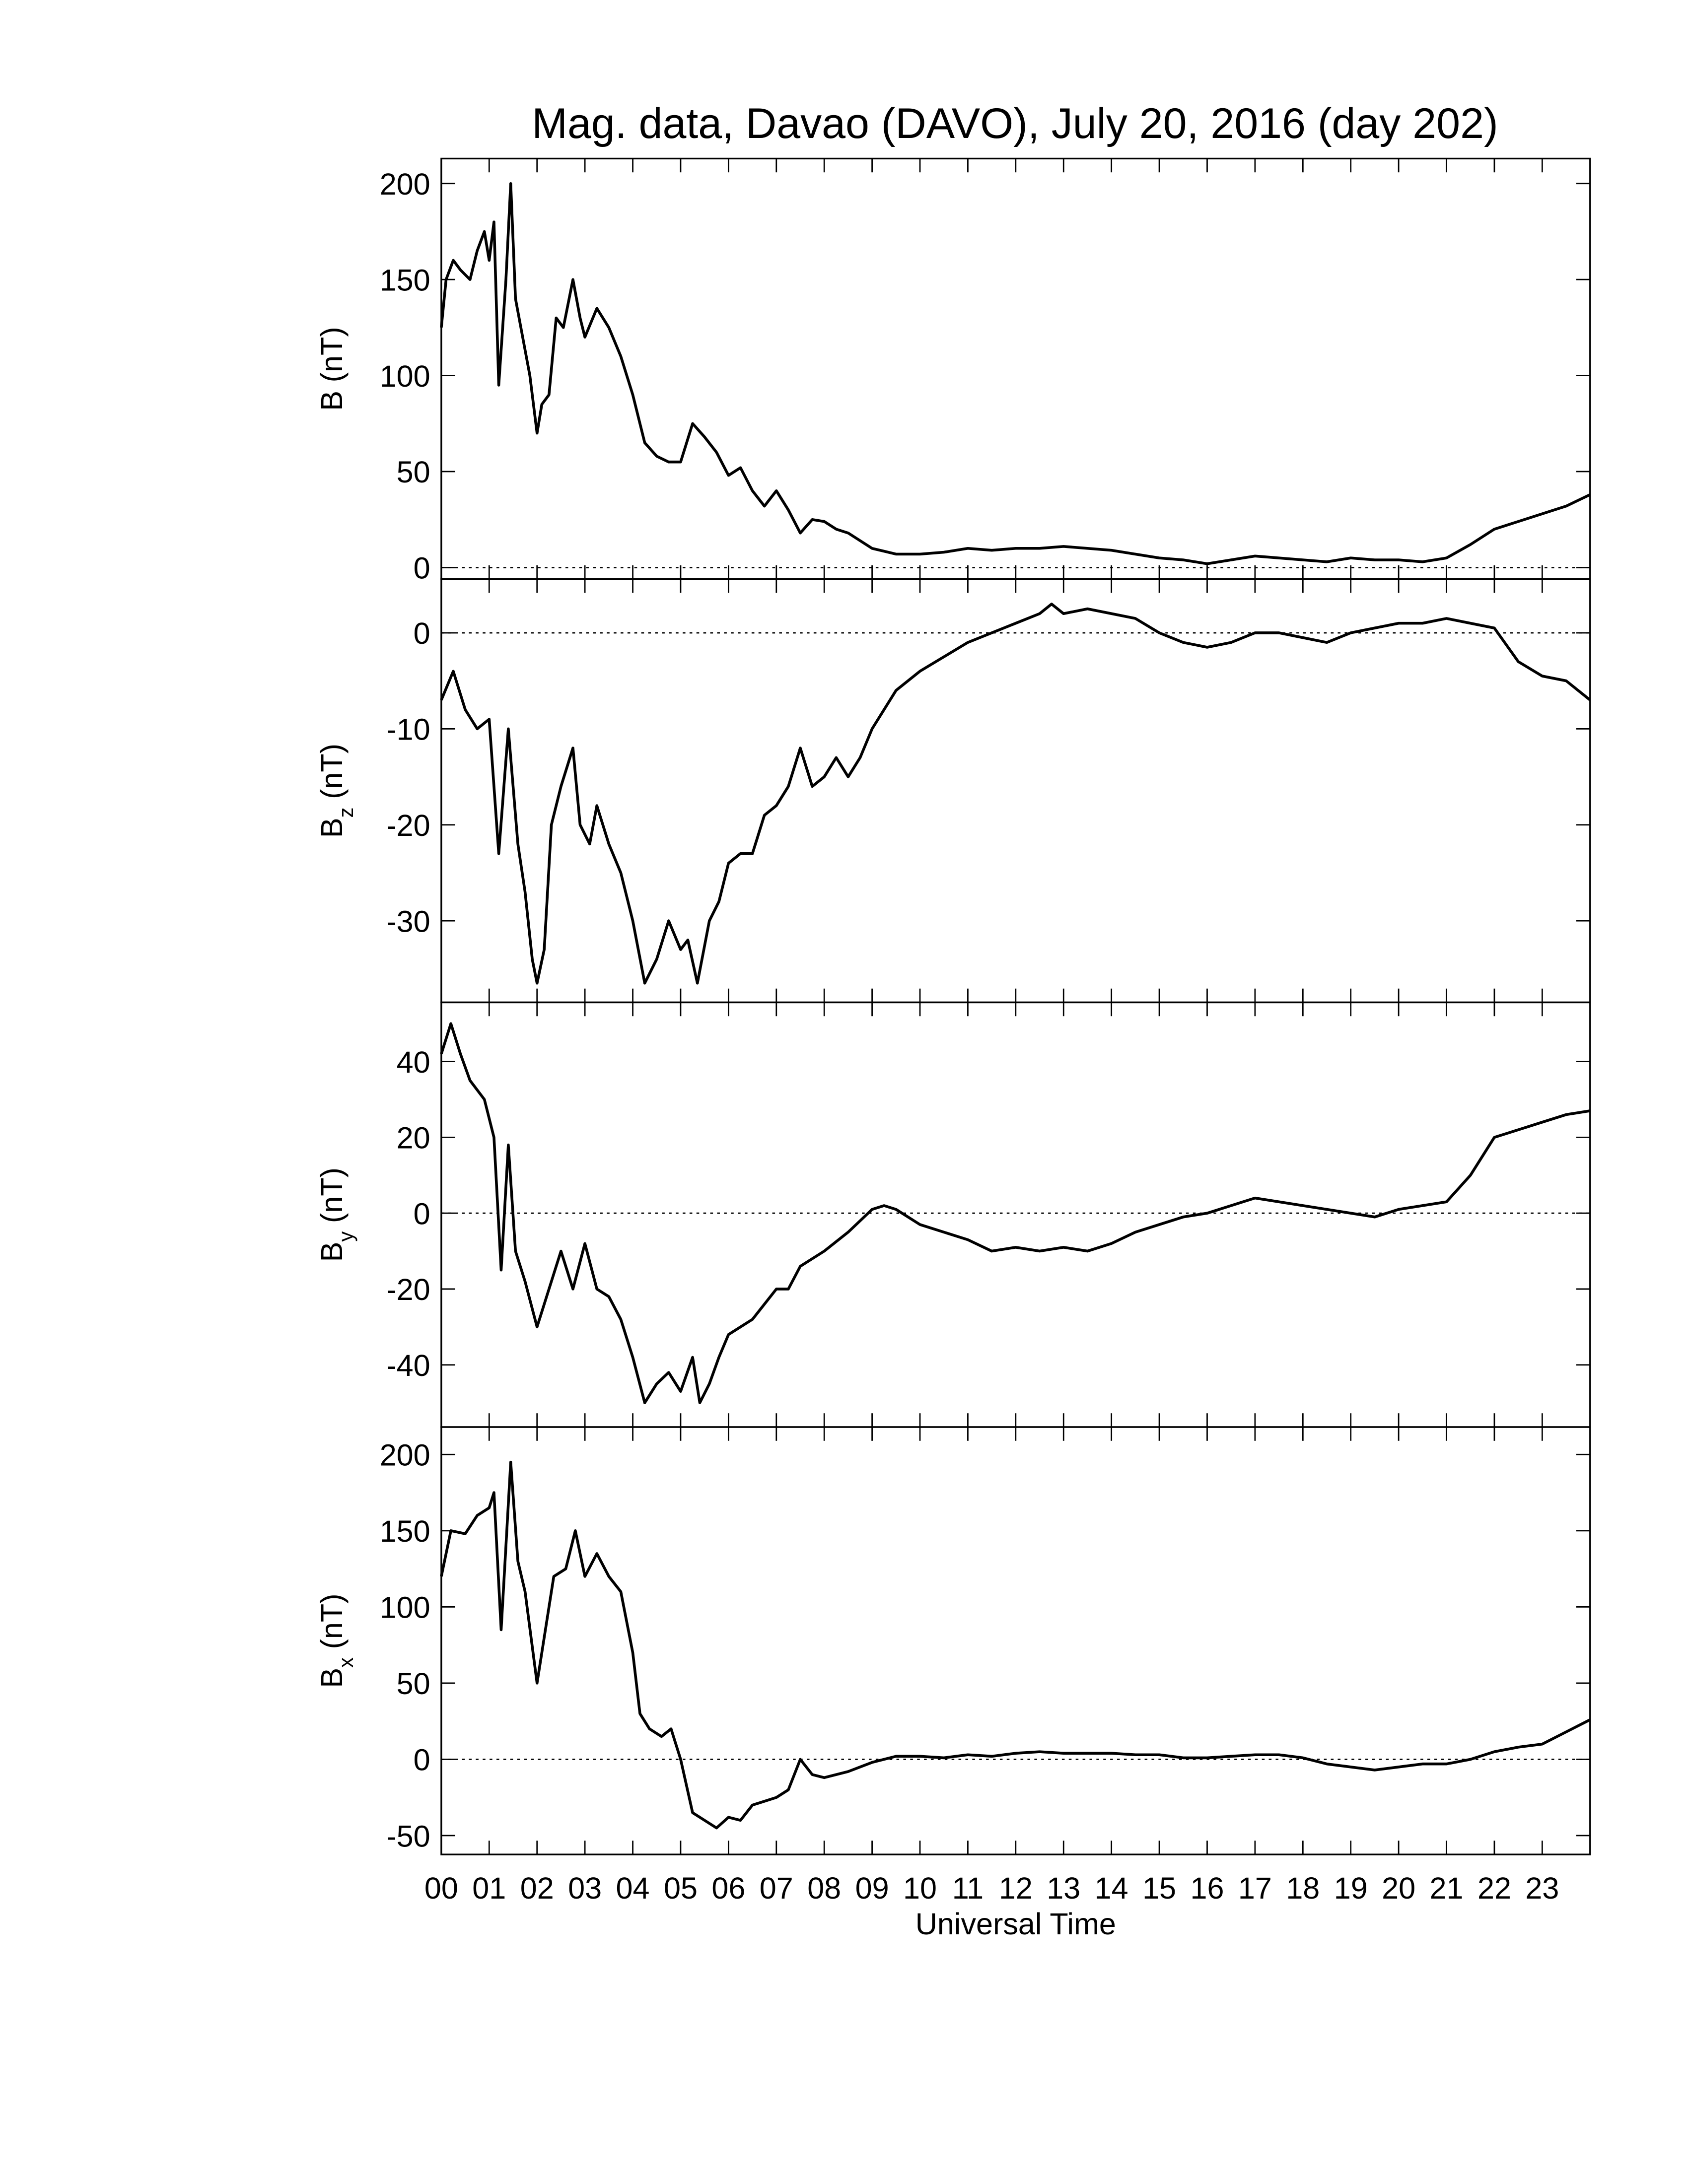 The width and height of the screenshot is (1688, 2184). What do you see at coordinates (345, 813) in the screenshot?
I see `y-axis-label-sub: z` at bounding box center [345, 813].